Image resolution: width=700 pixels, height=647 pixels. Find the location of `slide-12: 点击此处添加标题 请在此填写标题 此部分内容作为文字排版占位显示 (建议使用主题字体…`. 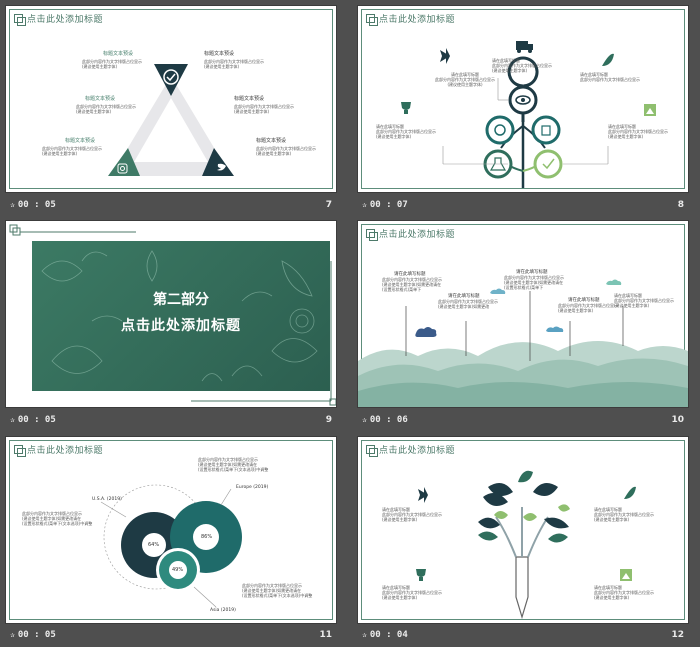

slide-12: 点击此处添加标题 请在此填写标题 此部分内容作为文字排版占位显示 (建议使用主题字体… is located at coordinates (523, 530).